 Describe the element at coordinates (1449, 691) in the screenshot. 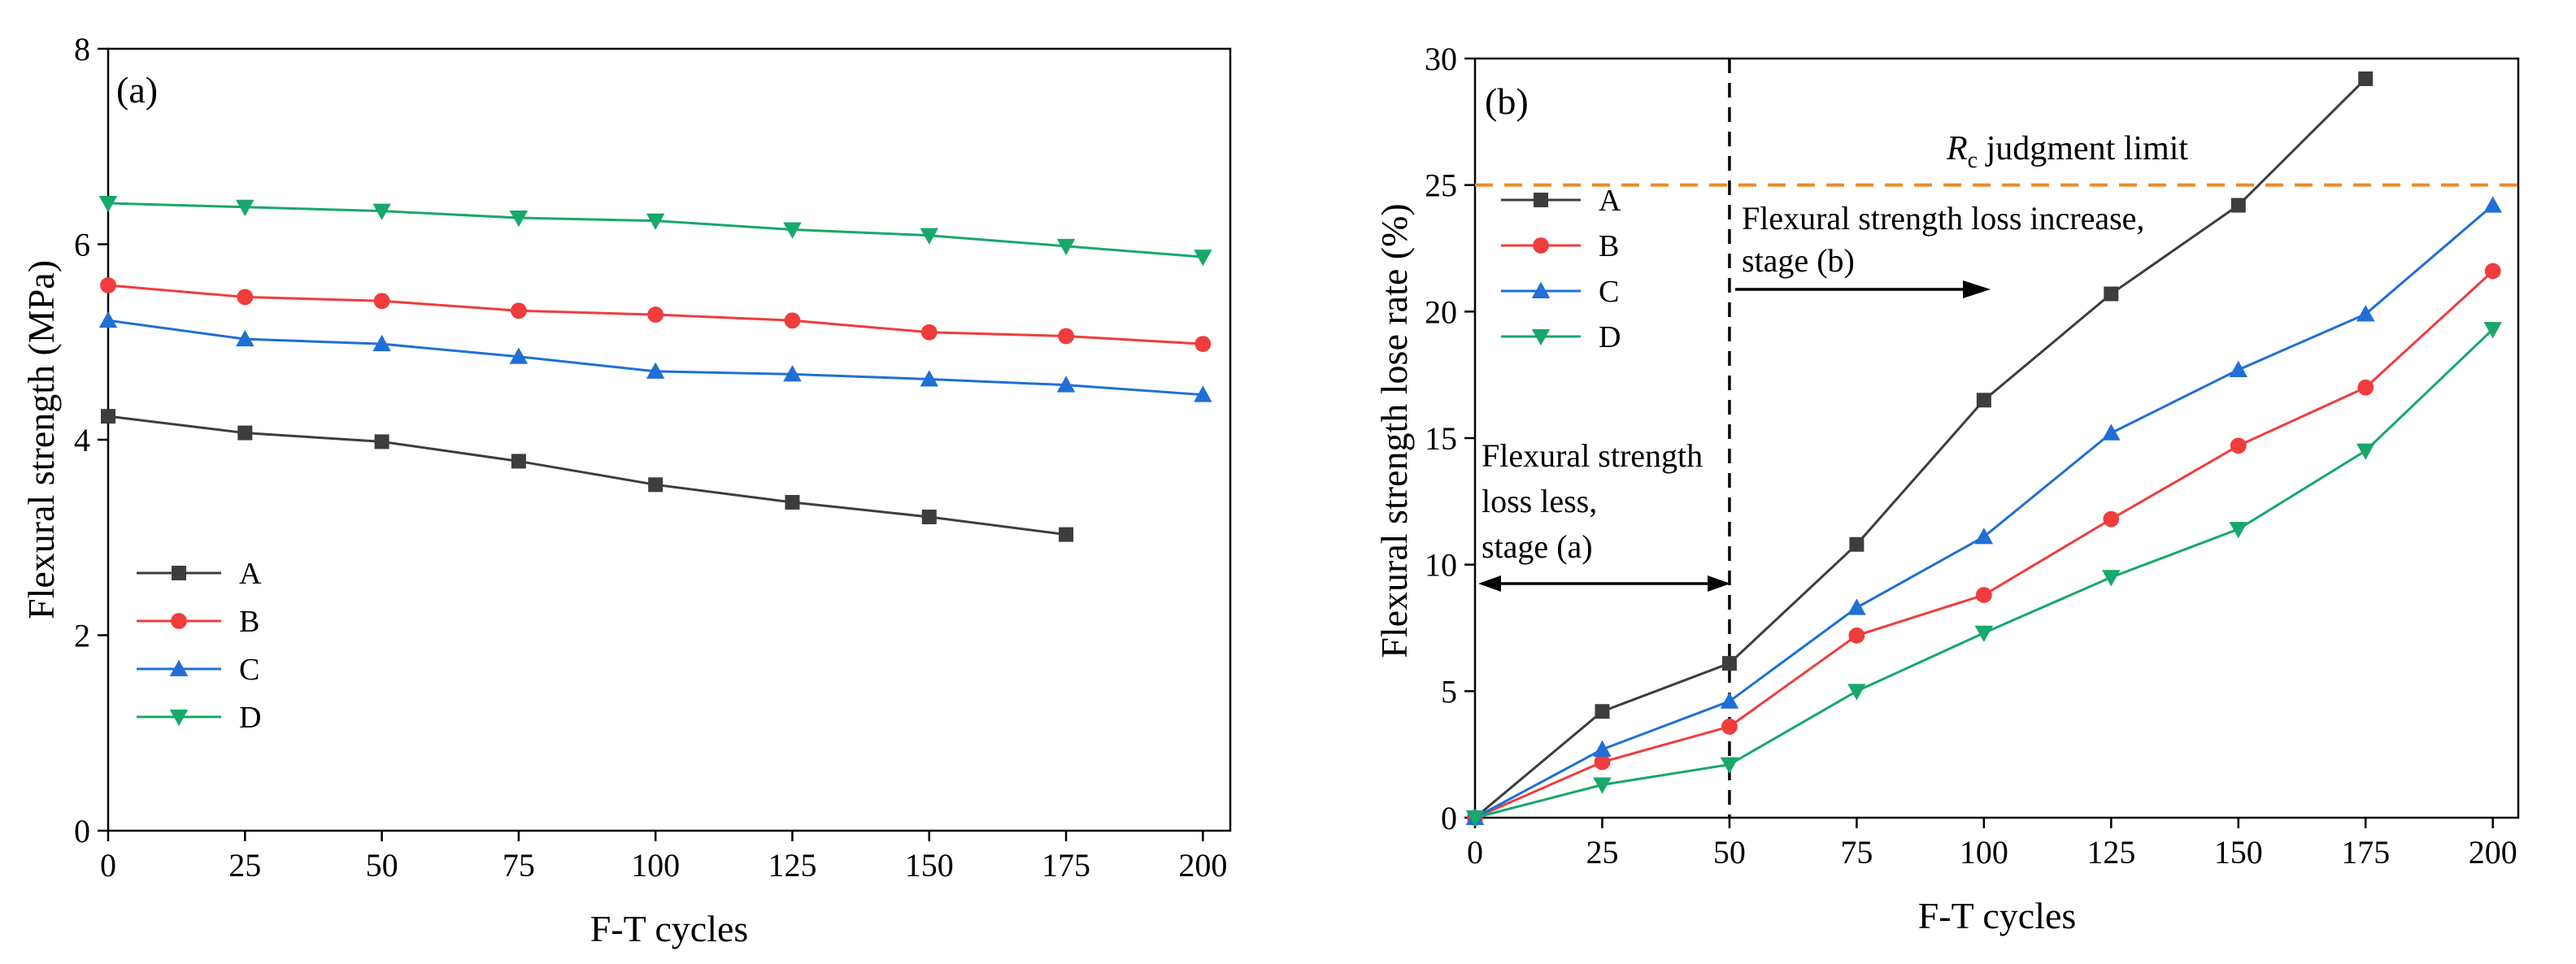

I see `chart-b-y-tick-label: 5` at that location.